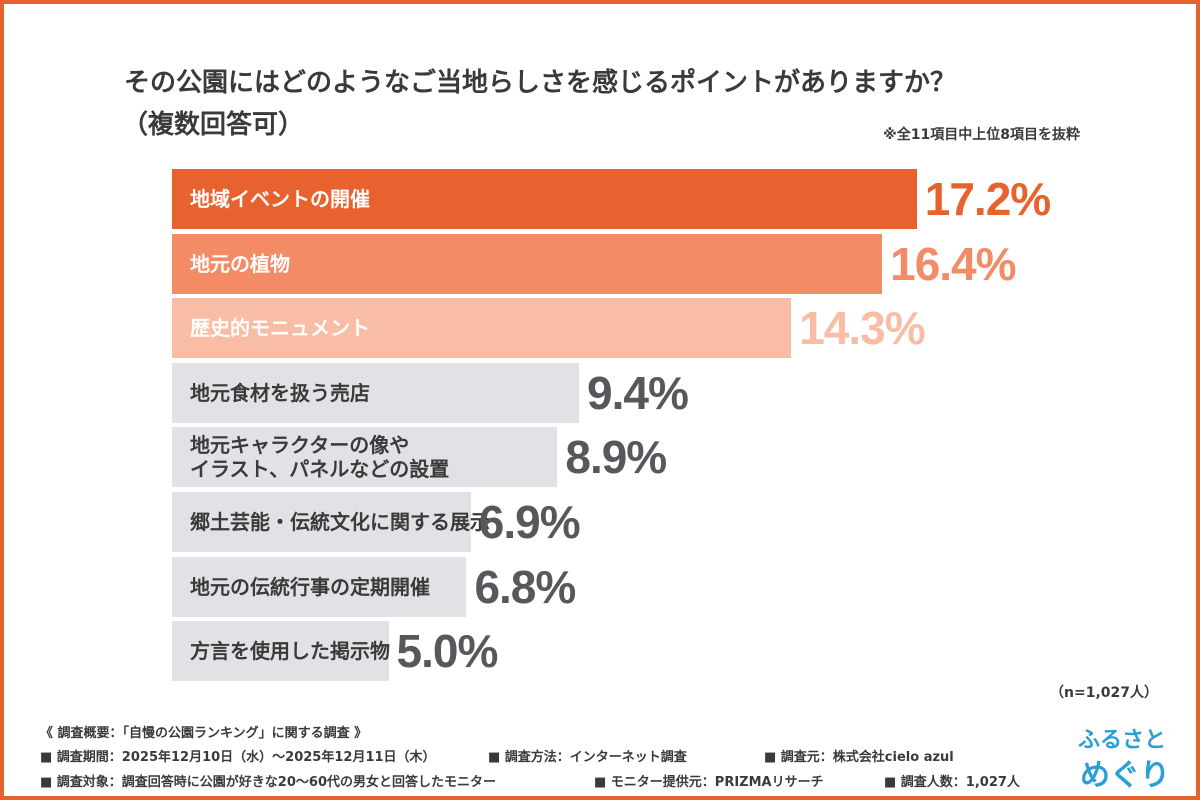 The width and height of the screenshot is (1200, 800). Describe the element at coordinates (540, 83) in the screenshot. I see `chart-title: その公園にはどのようなご当地らしさを感じるポイントがありますか？` at that location.